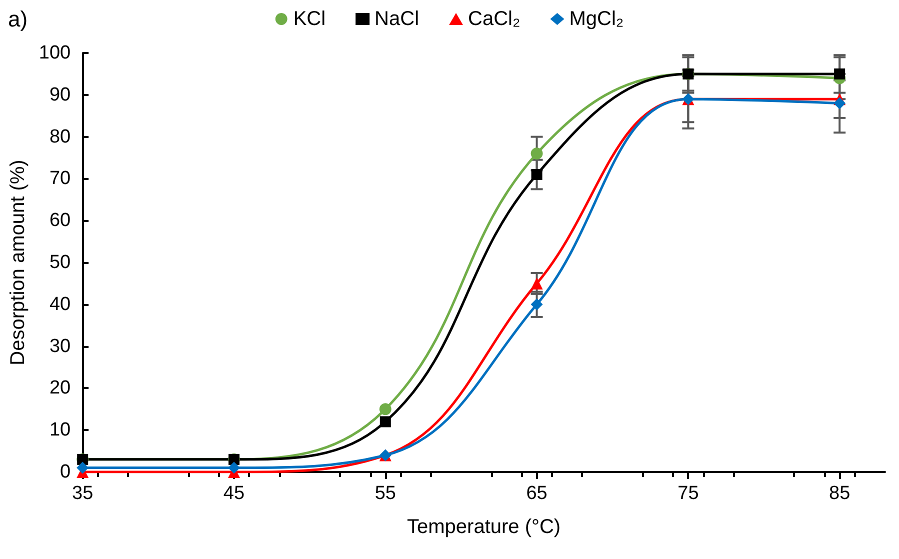 The height and width of the screenshot is (559, 899). Describe the element at coordinates (83, 493) in the screenshot. I see `x-tick-label: 35` at that location.